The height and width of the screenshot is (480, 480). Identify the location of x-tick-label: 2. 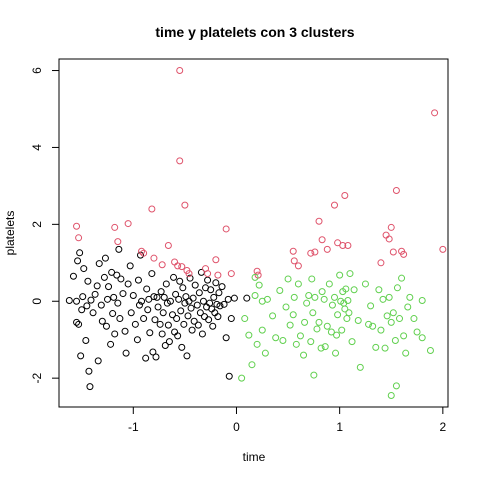
(442, 427).